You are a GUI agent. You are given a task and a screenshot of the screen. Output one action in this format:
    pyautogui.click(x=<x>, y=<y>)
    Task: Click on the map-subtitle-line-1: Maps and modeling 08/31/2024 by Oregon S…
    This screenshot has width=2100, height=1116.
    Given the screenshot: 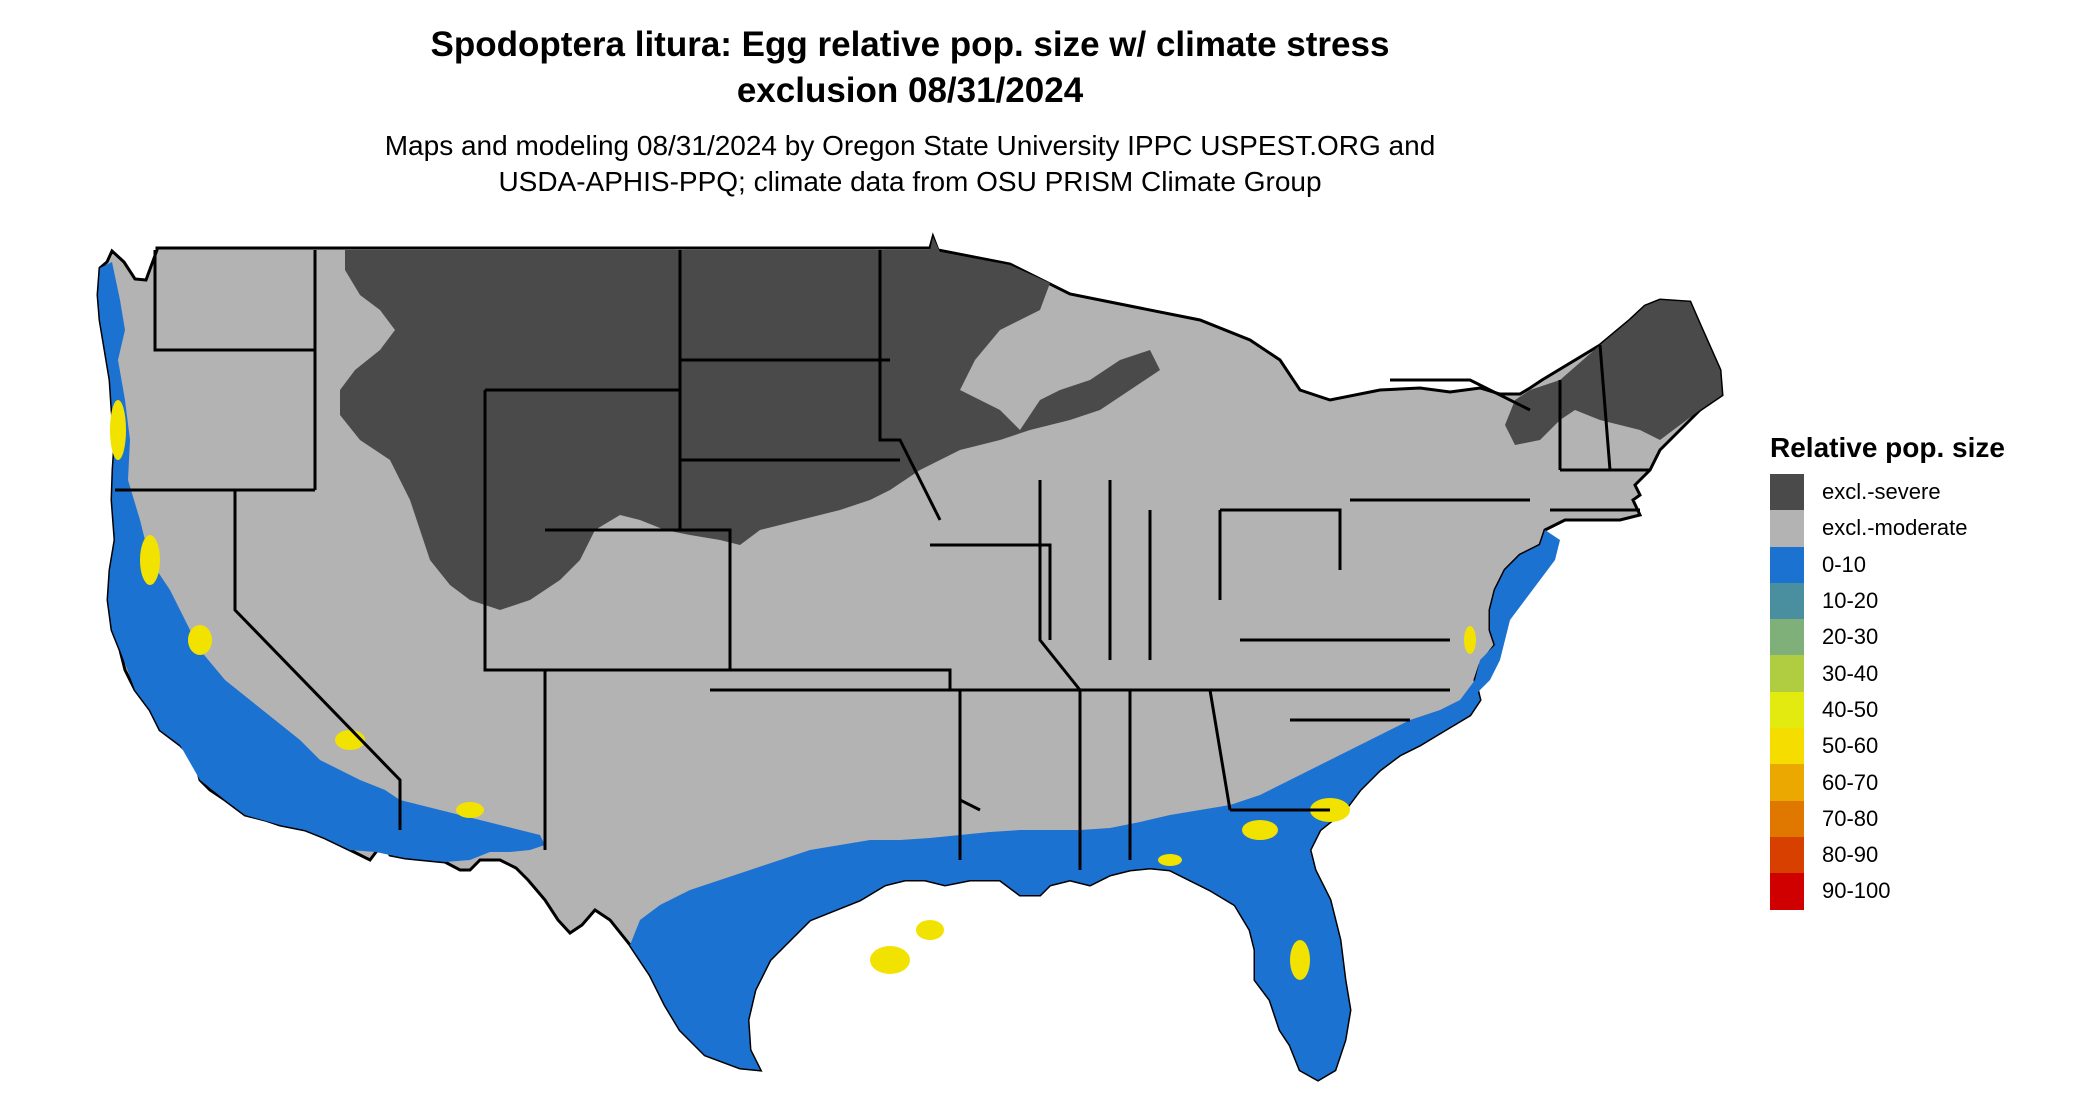 What is the action you would take?
    pyautogui.click(x=910, y=145)
    